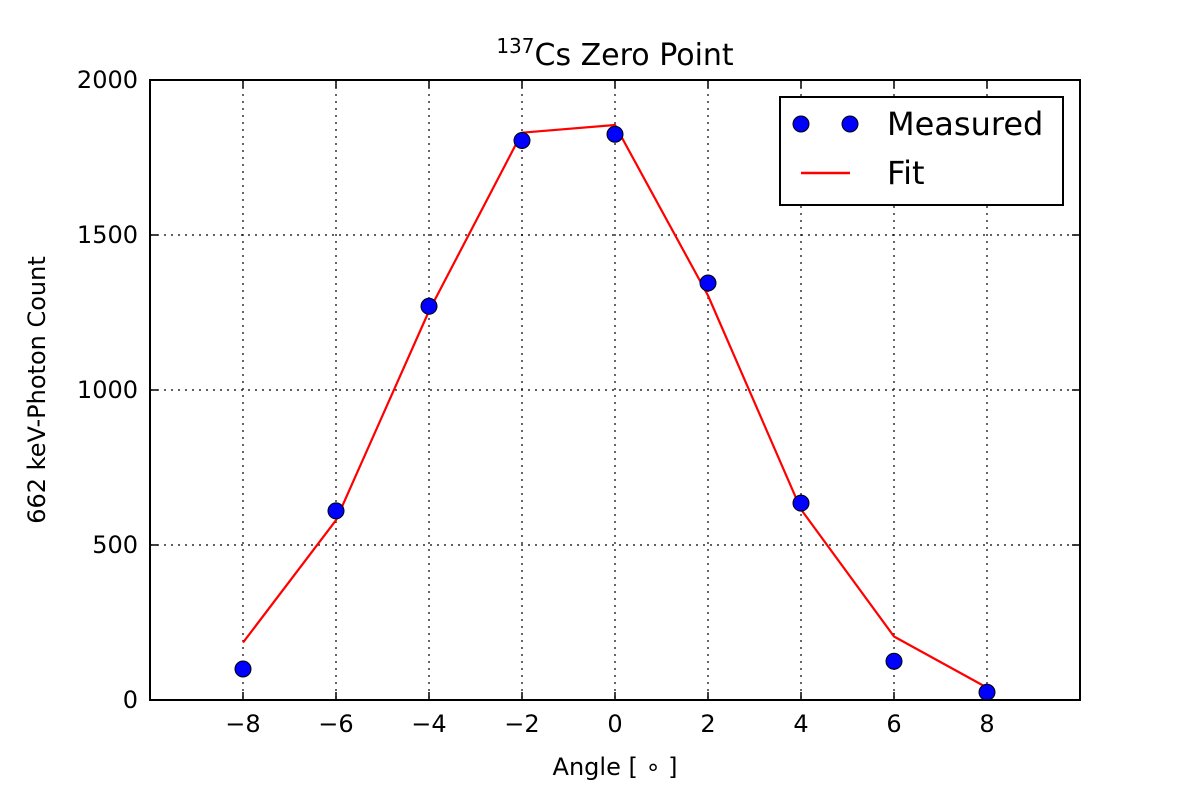 This screenshot has height=800, width=1200. Describe the element at coordinates (634, 55) in the screenshot. I see `chart-title-main: Cs Zero Point` at that location.